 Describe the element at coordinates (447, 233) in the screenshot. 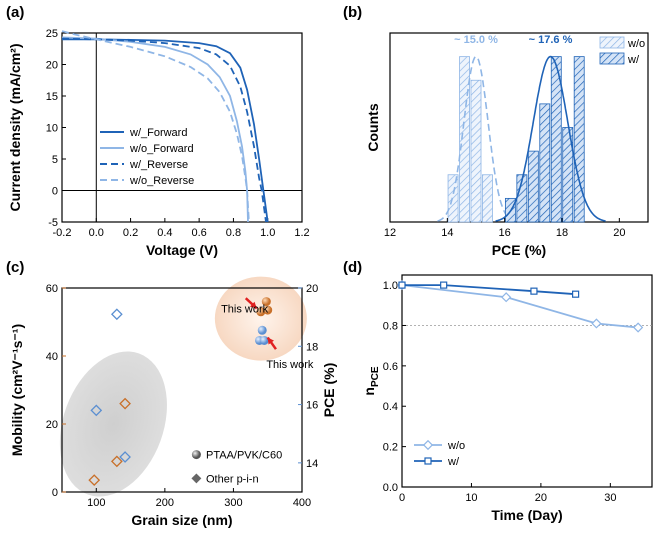

I see `x-tick-label: 14` at that location.